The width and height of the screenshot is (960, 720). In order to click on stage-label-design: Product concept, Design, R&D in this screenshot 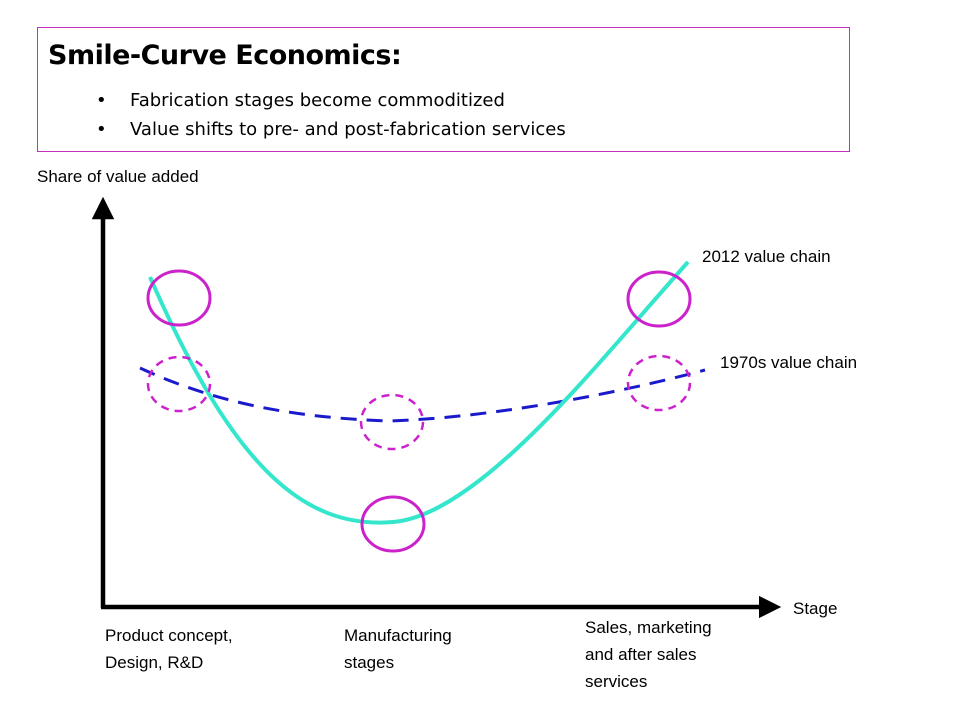, I will do `click(171, 649)`.